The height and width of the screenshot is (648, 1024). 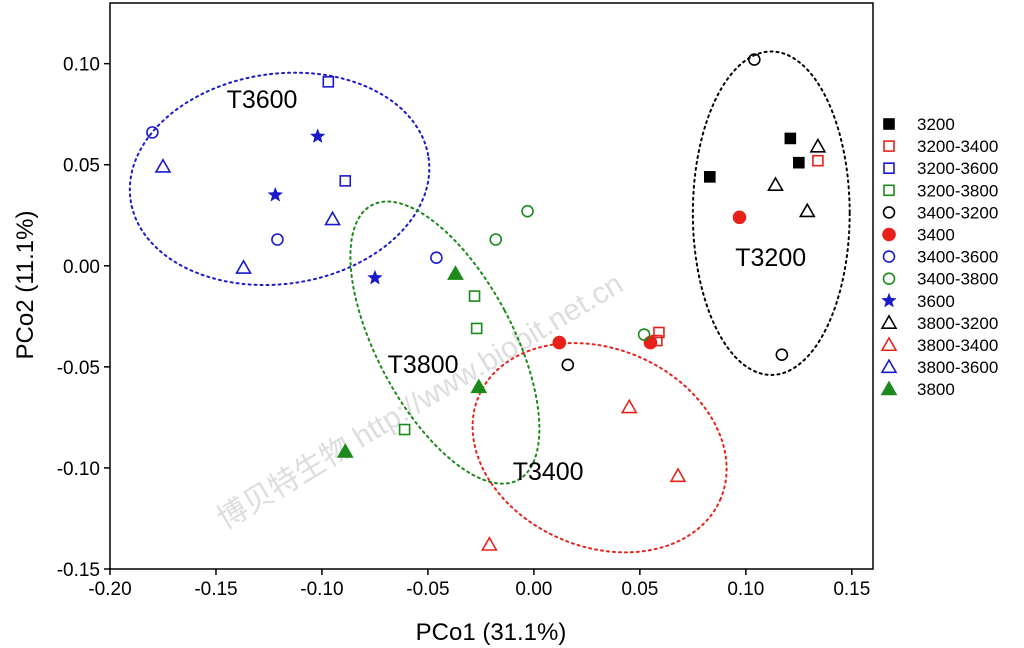 What do you see at coordinates (83, 318) in the screenshot?
I see `y-axis: -0.15 -0.10 -0.05 0.00 0.05 0.10` at bounding box center [83, 318].